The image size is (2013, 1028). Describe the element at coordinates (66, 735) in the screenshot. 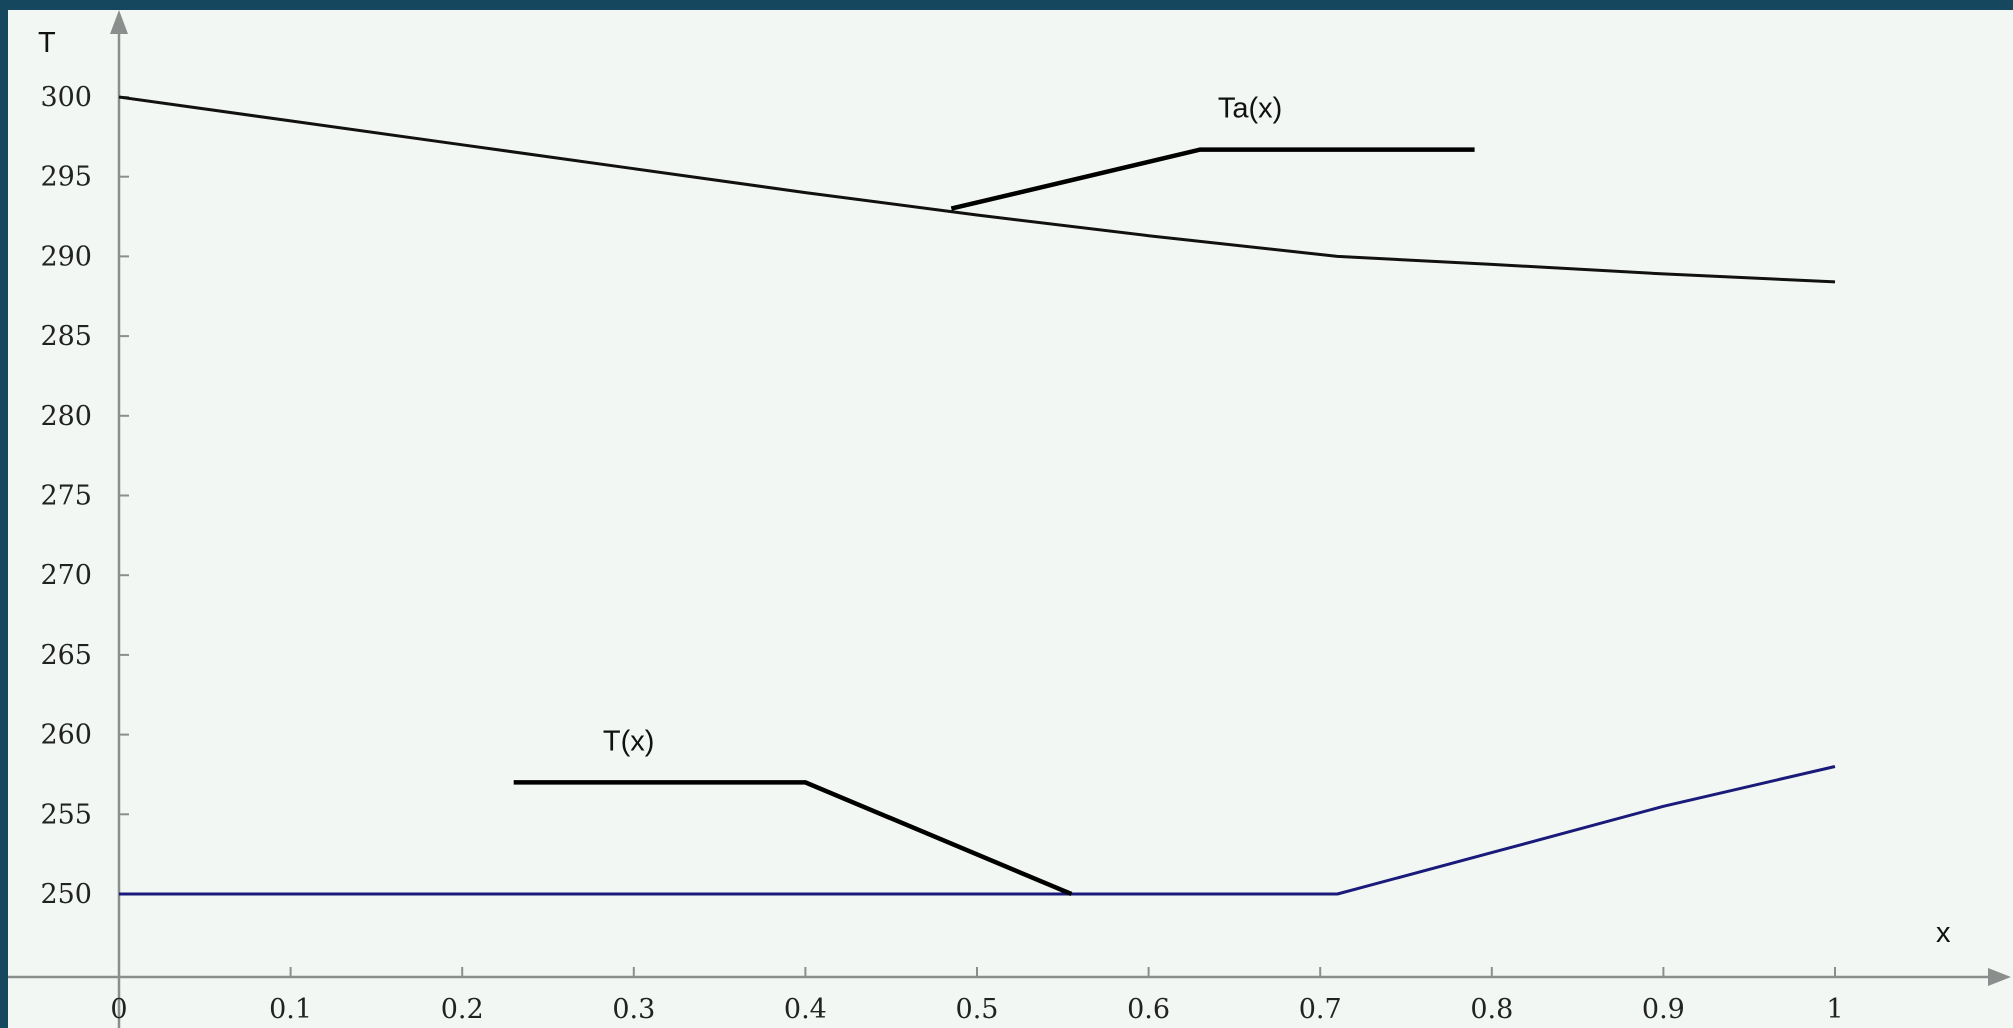

I see `y-tick-label: 260` at that location.